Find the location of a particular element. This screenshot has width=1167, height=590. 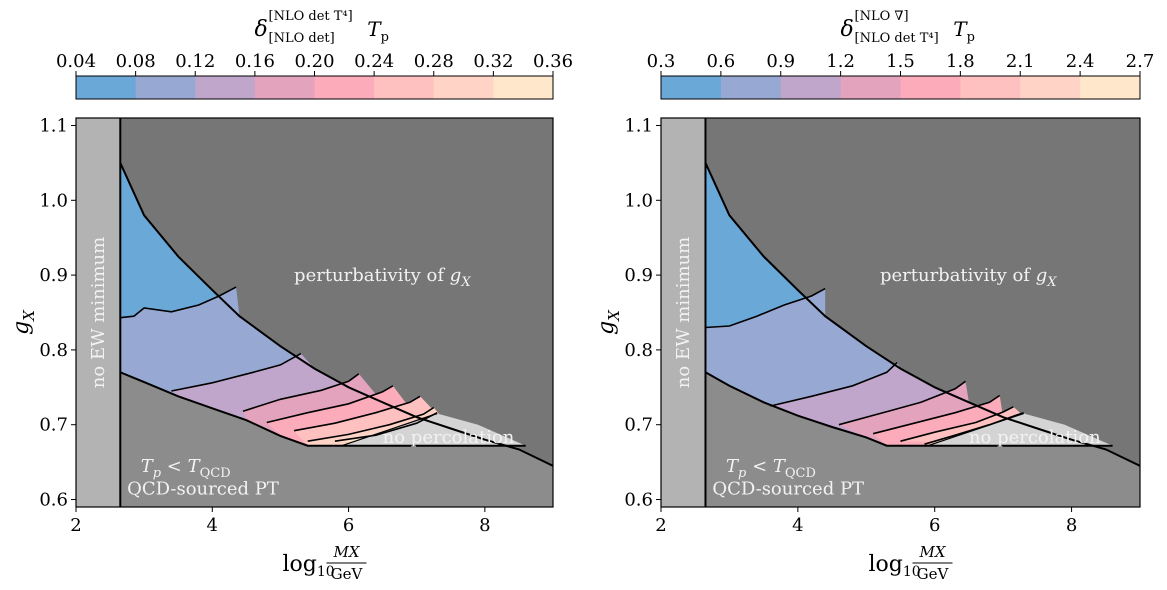

perturbativity-label: perturbativity of gX is located at coordinates (968, 277).